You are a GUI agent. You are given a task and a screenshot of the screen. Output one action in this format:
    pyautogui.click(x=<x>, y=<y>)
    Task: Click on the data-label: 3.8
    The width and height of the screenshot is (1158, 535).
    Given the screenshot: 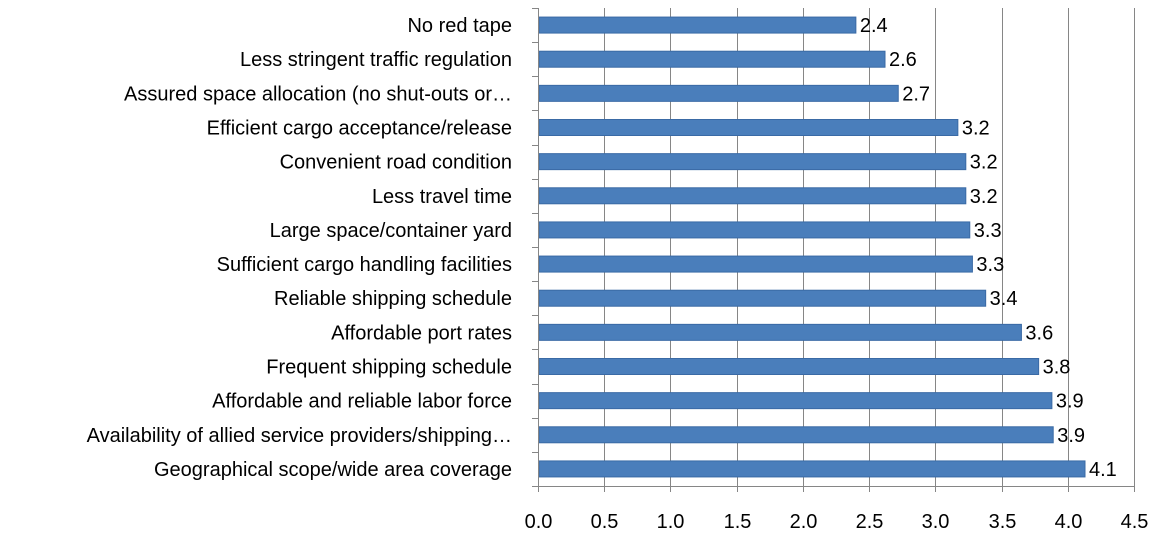 What is the action you would take?
    pyautogui.click(x=1057, y=368)
    